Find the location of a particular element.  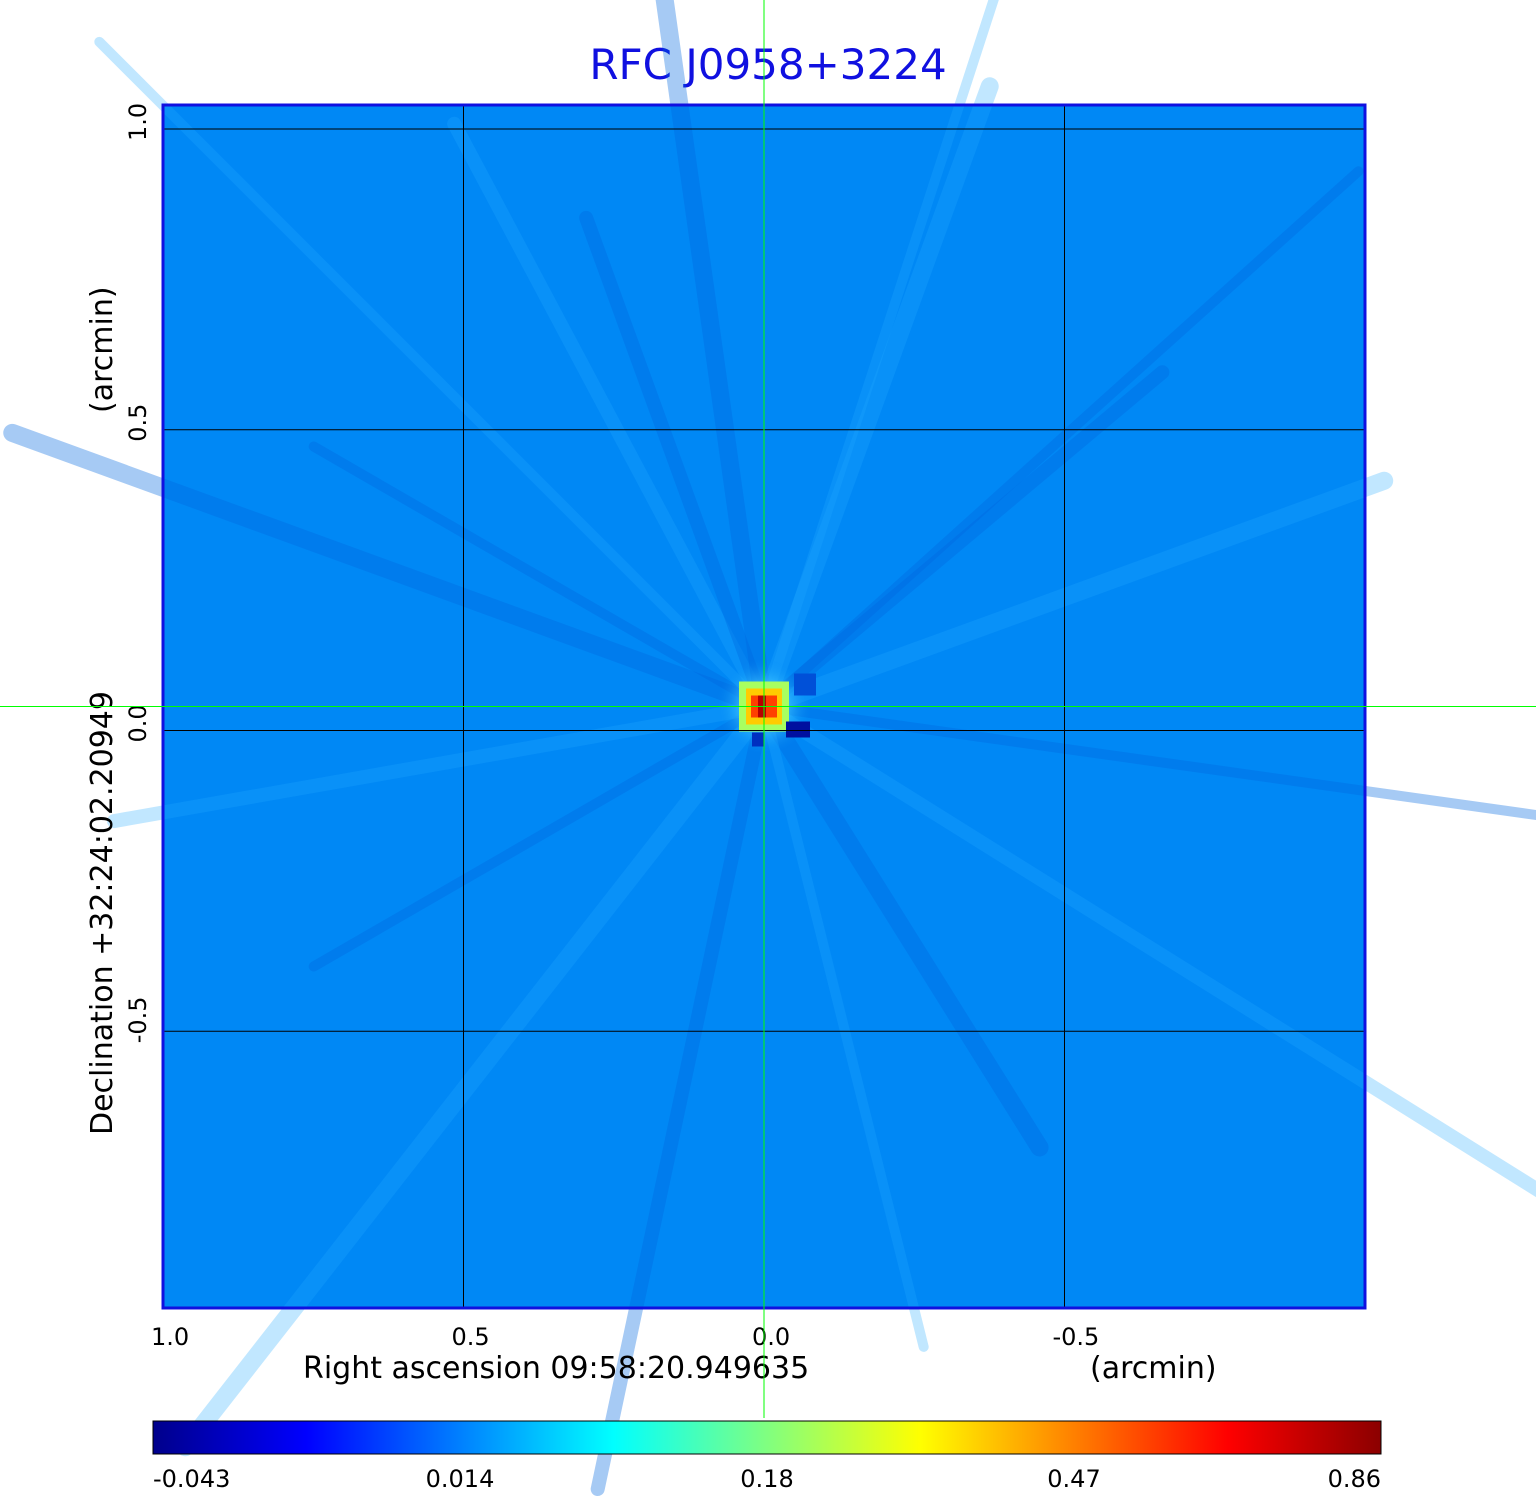

colorbar-ticks: -0.043 0.014 0.18 0.47 0.86 is located at coordinates (767, 1479).